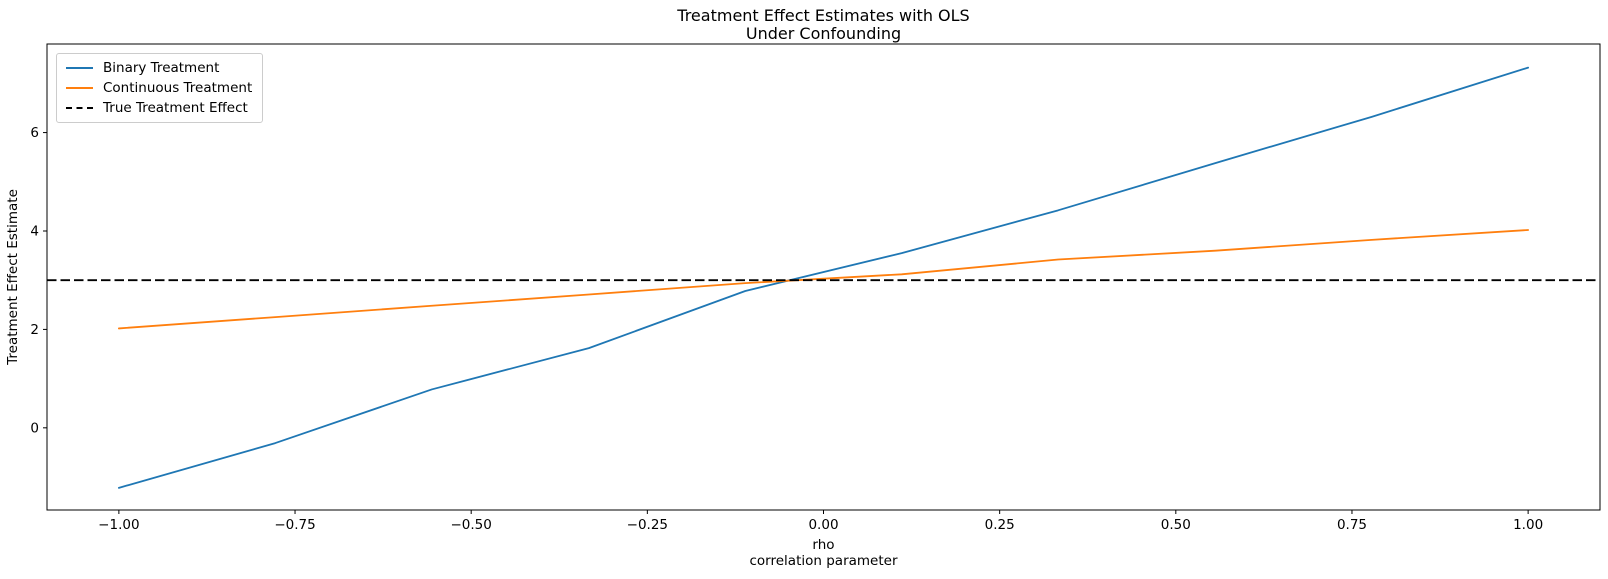  Describe the element at coordinates (1352, 525) in the screenshot. I see `x-axis-tick-label: 0.75` at that location.